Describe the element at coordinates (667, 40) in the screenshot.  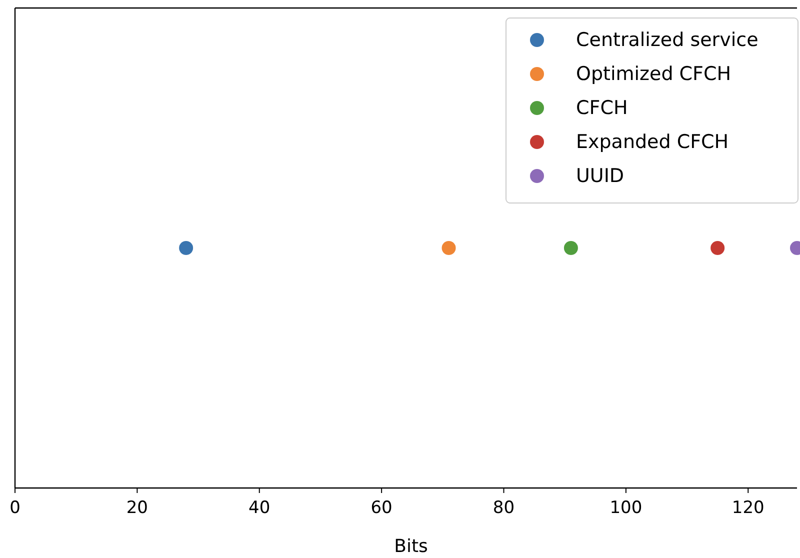
I see `legend-label: Centralized service` at that location.